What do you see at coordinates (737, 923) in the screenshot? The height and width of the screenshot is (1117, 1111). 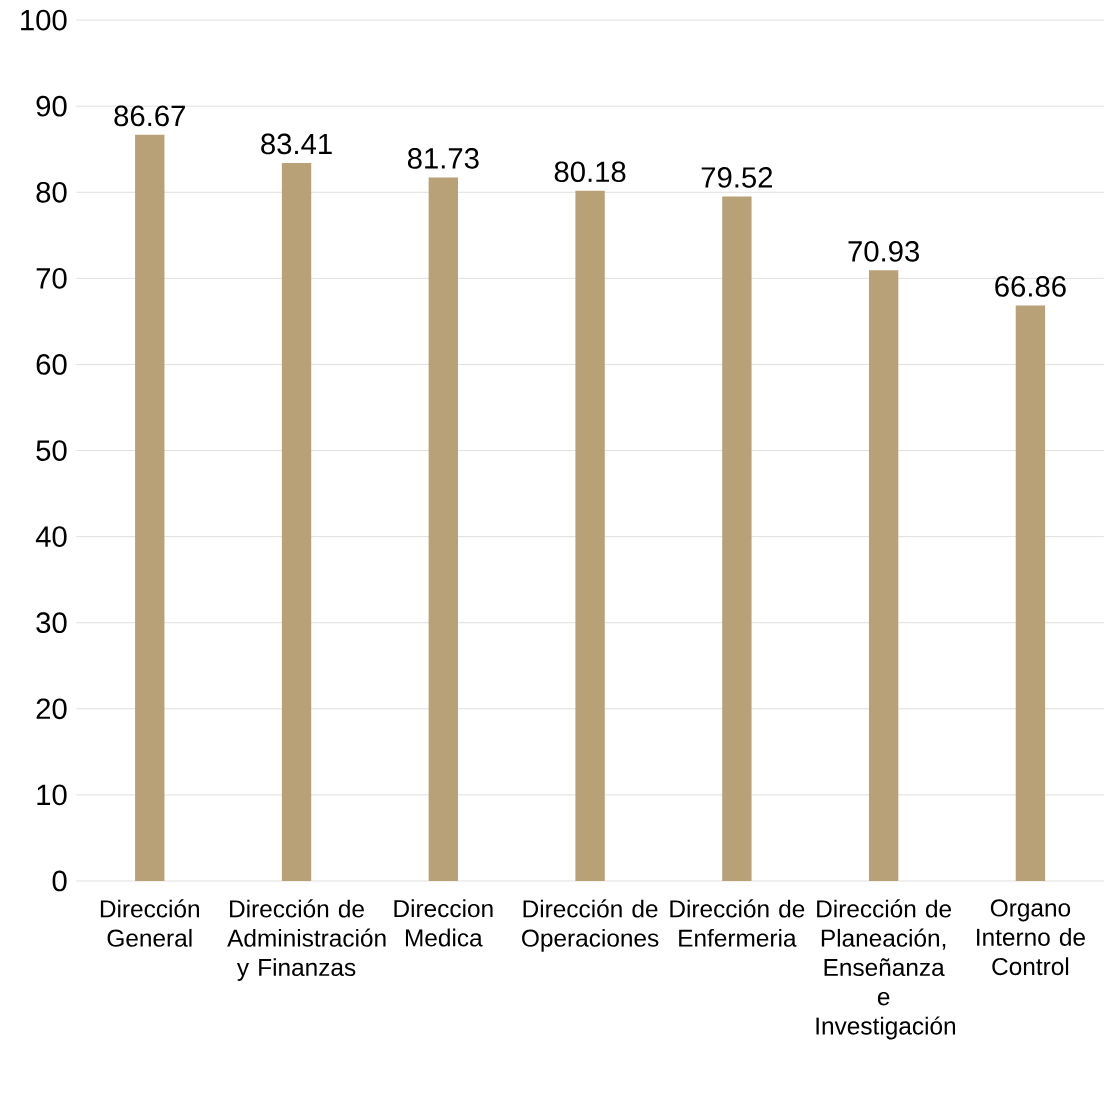 I see `x-tick-label: Dirección de Enfermeria` at bounding box center [737, 923].